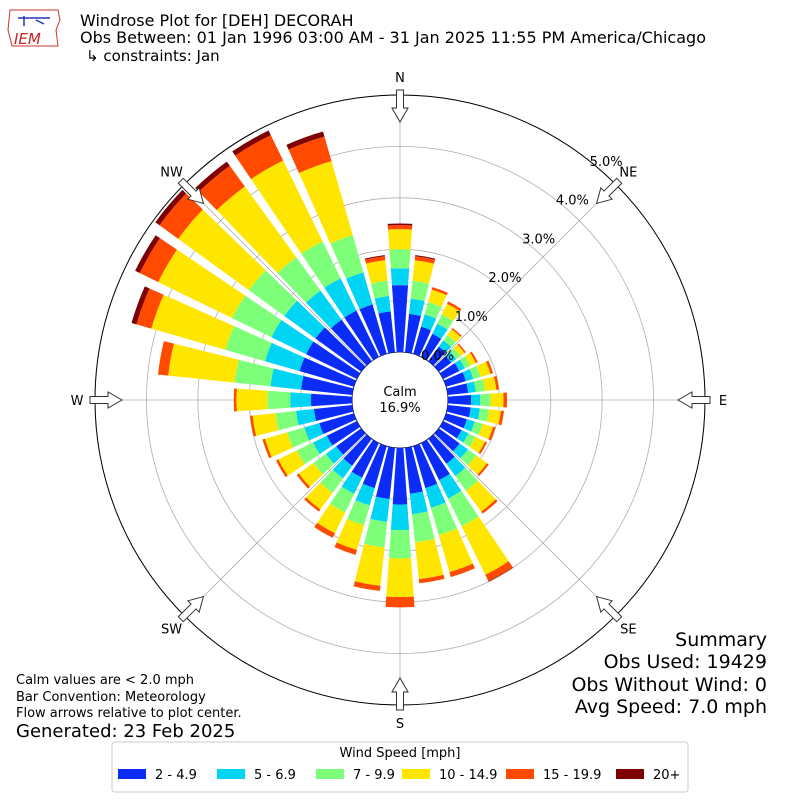  What do you see at coordinates (176, 775) in the screenshot?
I see `legend-label: 2 - 4.9` at bounding box center [176, 775].